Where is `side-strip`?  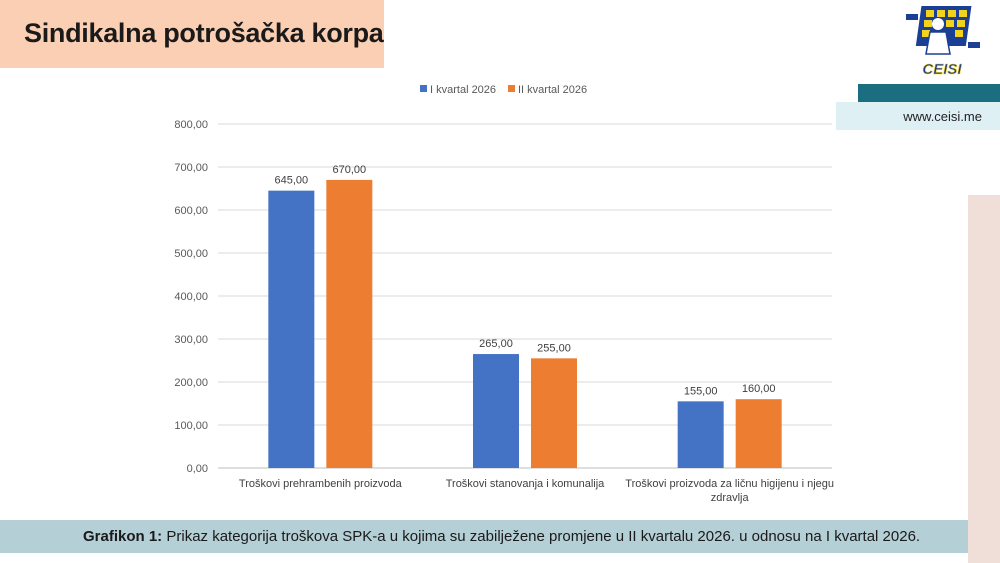 side-strip is located at coordinates (984, 379).